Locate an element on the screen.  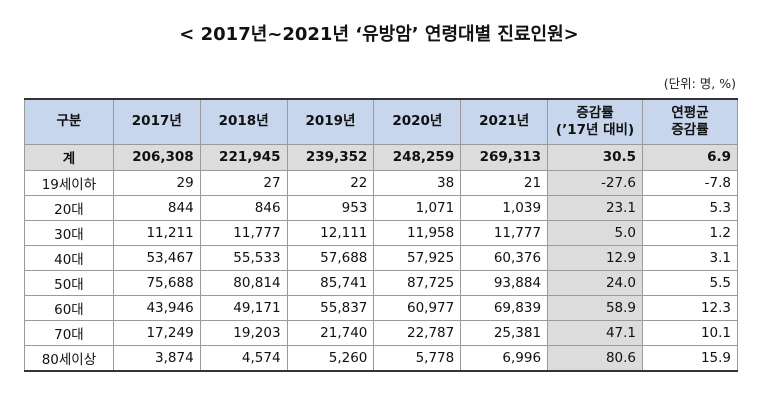
table-cell: 239,352 is located at coordinates (330, 157).